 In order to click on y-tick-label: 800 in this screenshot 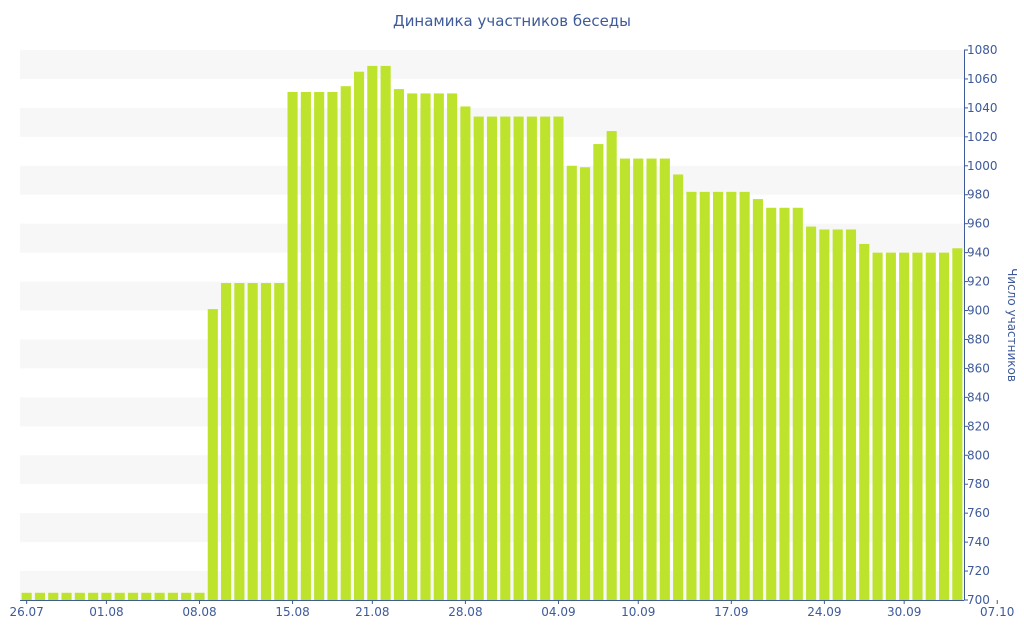, I will do `click(978, 455)`.